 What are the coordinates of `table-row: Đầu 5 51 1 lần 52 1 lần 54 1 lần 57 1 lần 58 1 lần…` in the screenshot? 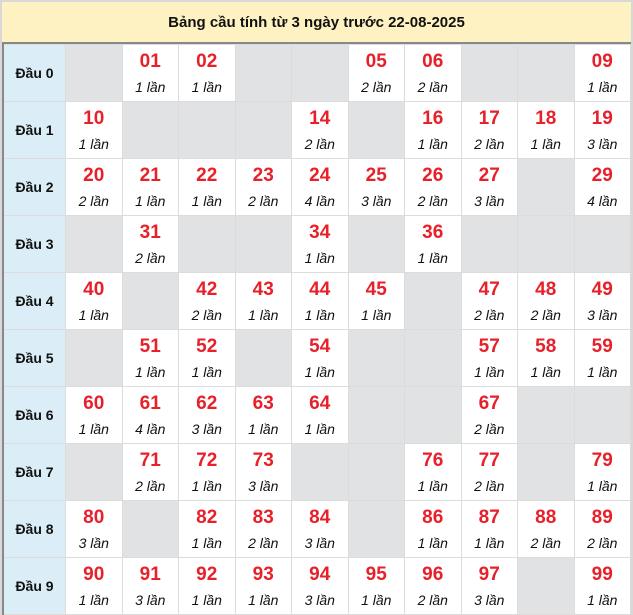 It's located at (316, 358).